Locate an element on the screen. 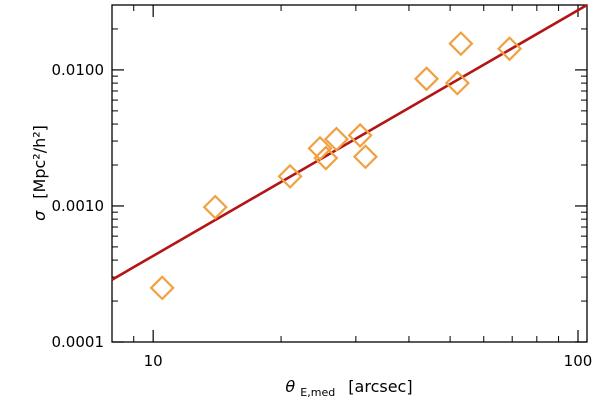 The width and height of the screenshot is (600, 404). y-axis-symbol: σ is located at coordinates (39, 215).